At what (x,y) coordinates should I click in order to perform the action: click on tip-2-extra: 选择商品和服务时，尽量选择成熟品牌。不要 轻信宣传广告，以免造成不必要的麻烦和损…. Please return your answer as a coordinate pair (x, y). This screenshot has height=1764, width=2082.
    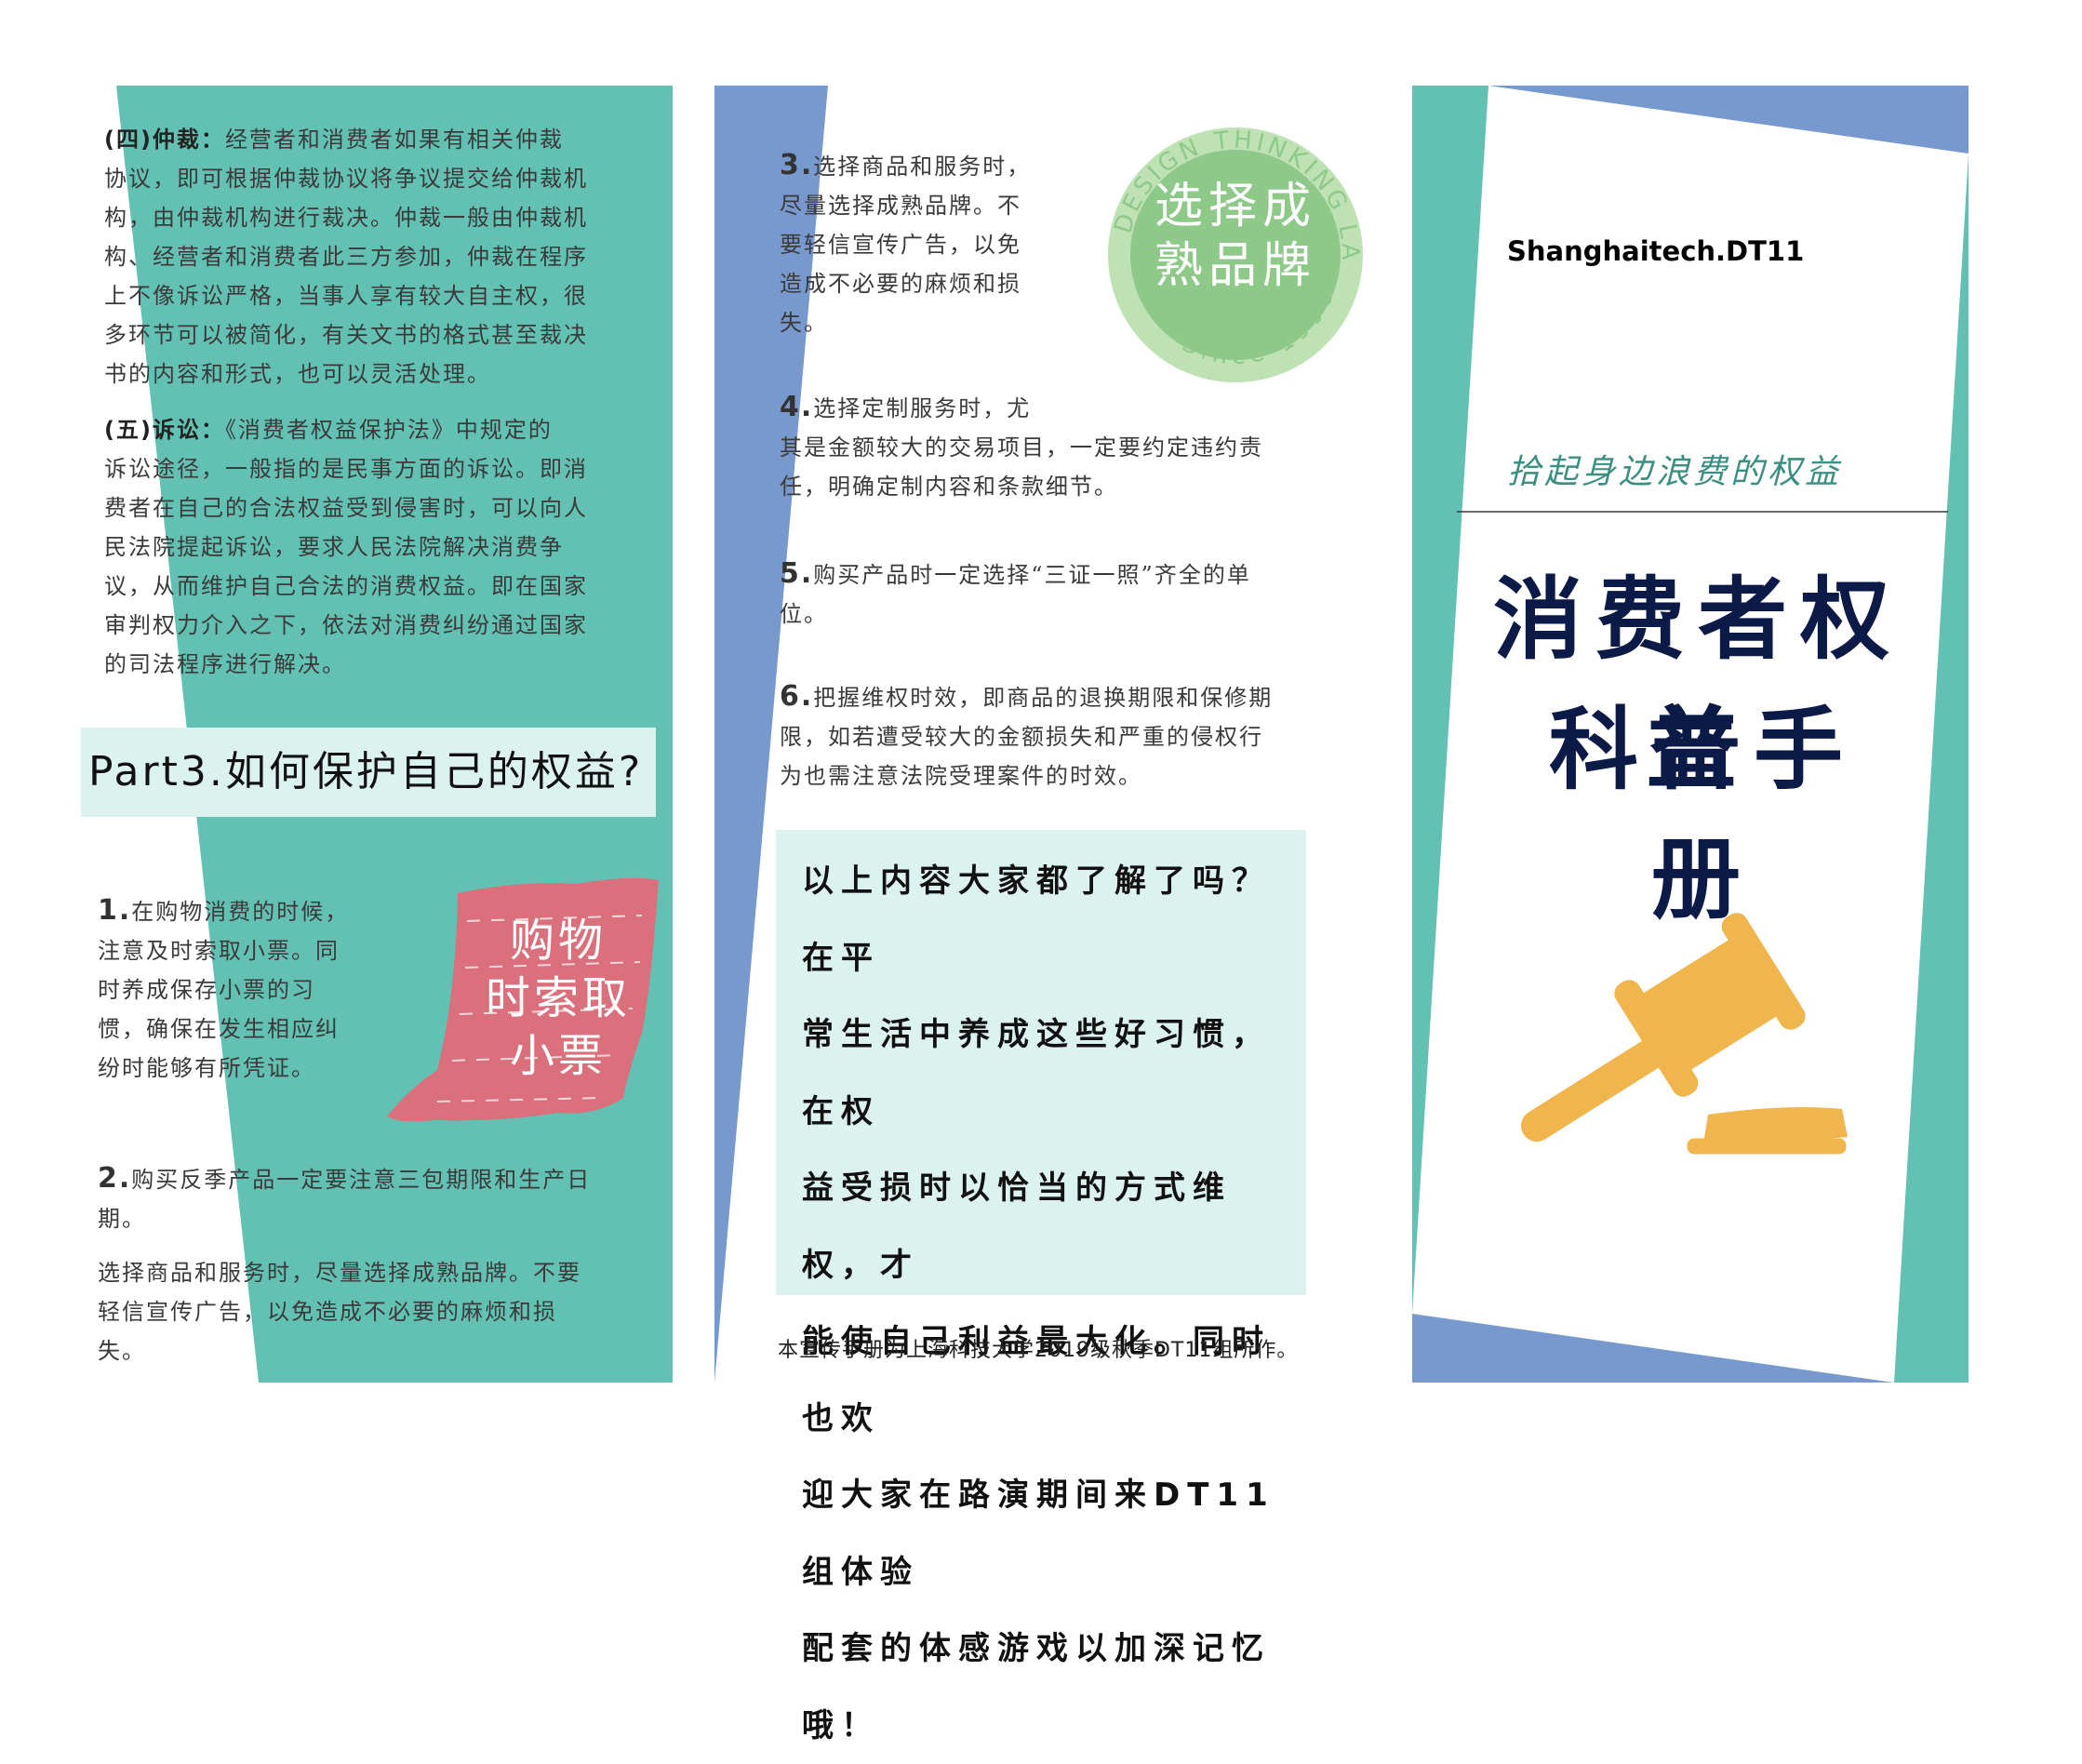
    Looking at the image, I should click on (339, 1311).